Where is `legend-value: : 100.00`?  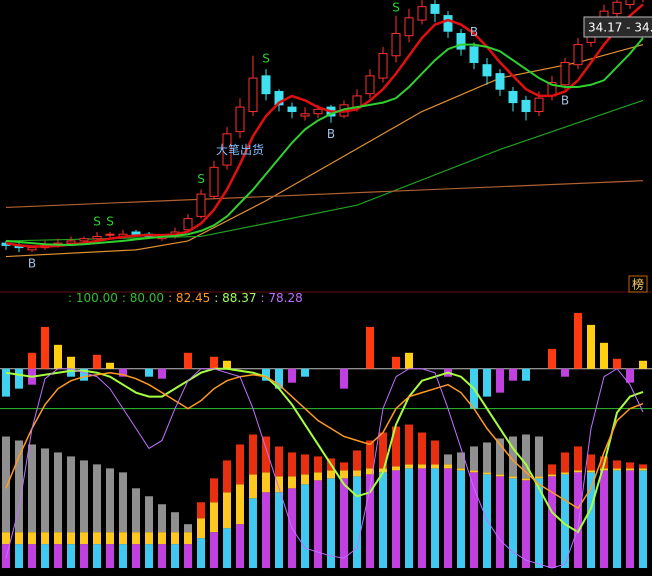
legend-value: : 100.00 is located at coordinates (93, 298).